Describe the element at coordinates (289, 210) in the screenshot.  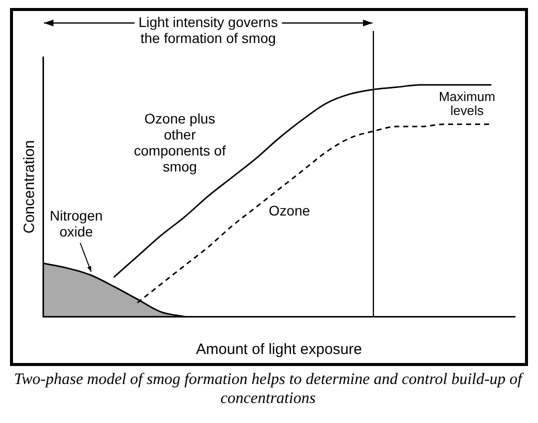
I see `series-label: Ozone` at that location.